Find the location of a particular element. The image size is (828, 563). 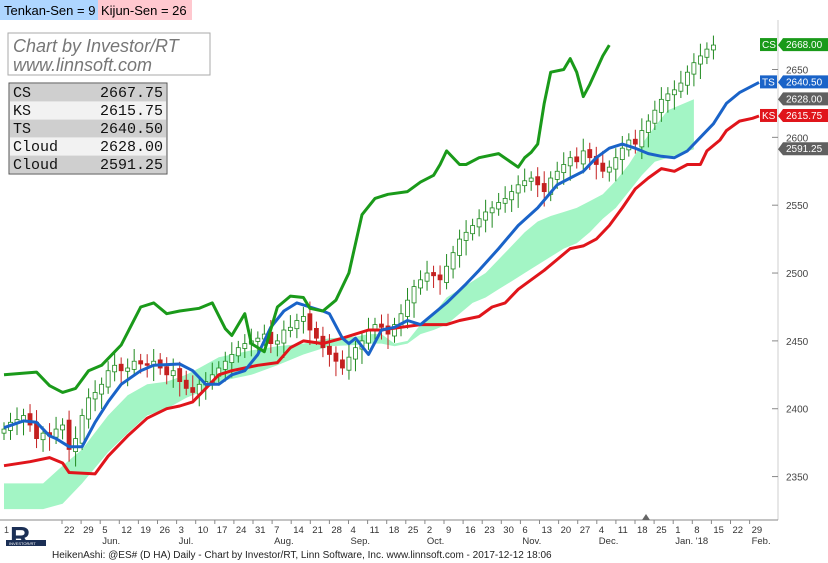

tenkan-pill-bg is located at coordinates (49, 10).